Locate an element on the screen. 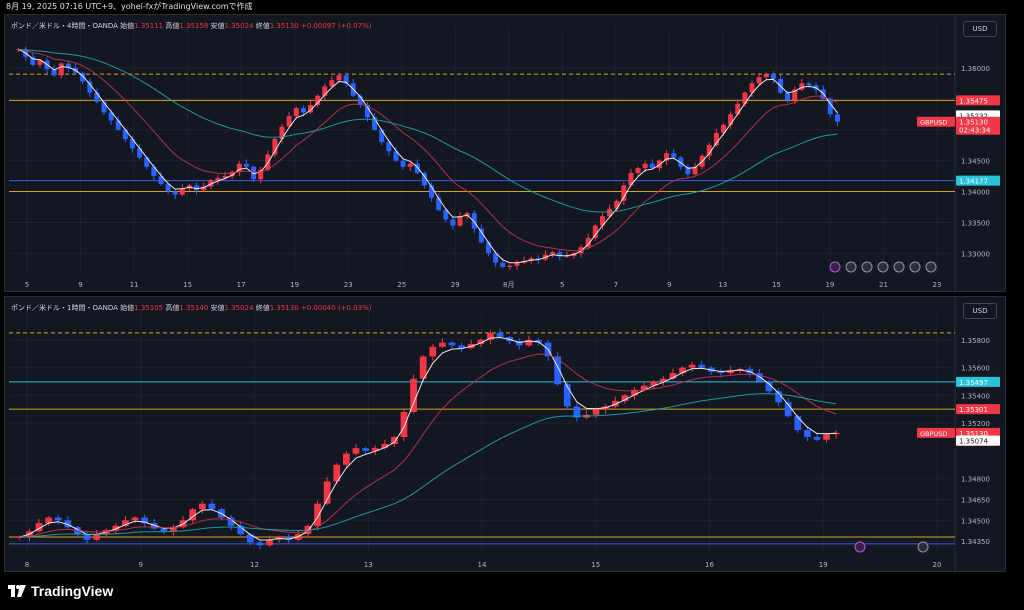  price-tick-label: 1.34350 is located at coordinates (975, 542).